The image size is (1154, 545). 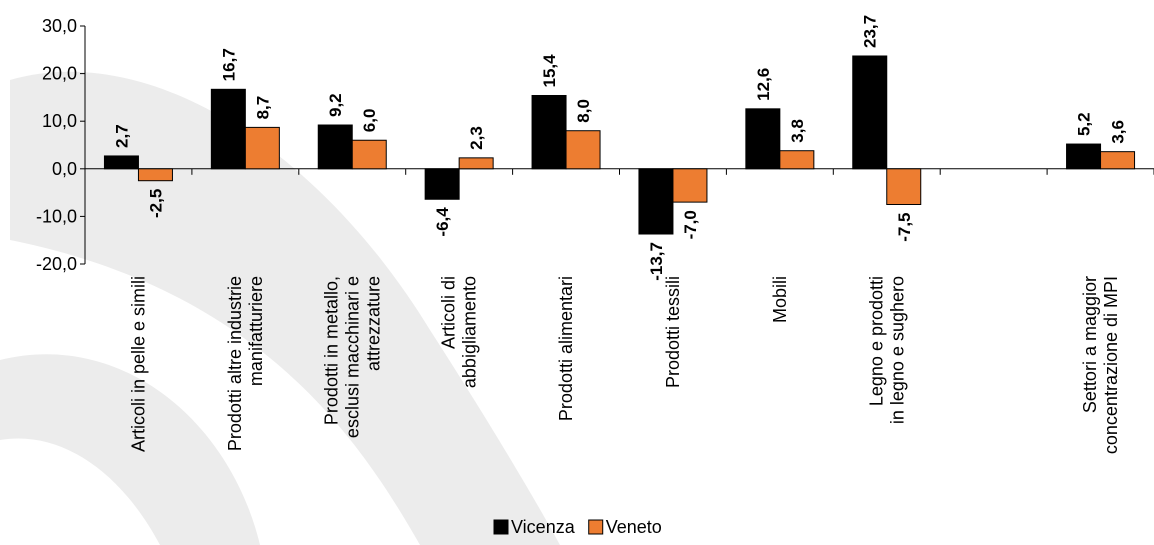 What do you see at coordinates (797, 131) in the screenshot?
I see `data-label: 3,8` at bounding box center [797, 131].